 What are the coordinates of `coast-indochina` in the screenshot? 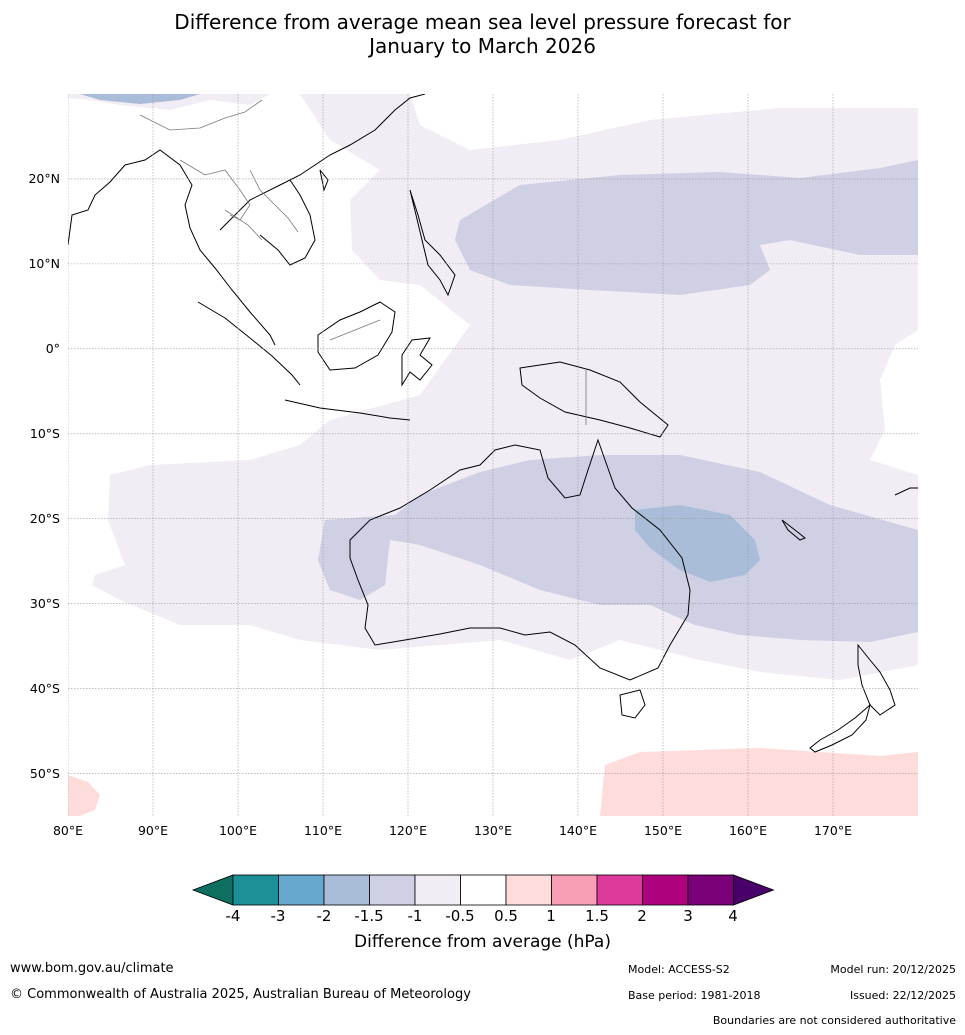 It's located at (172, 247).